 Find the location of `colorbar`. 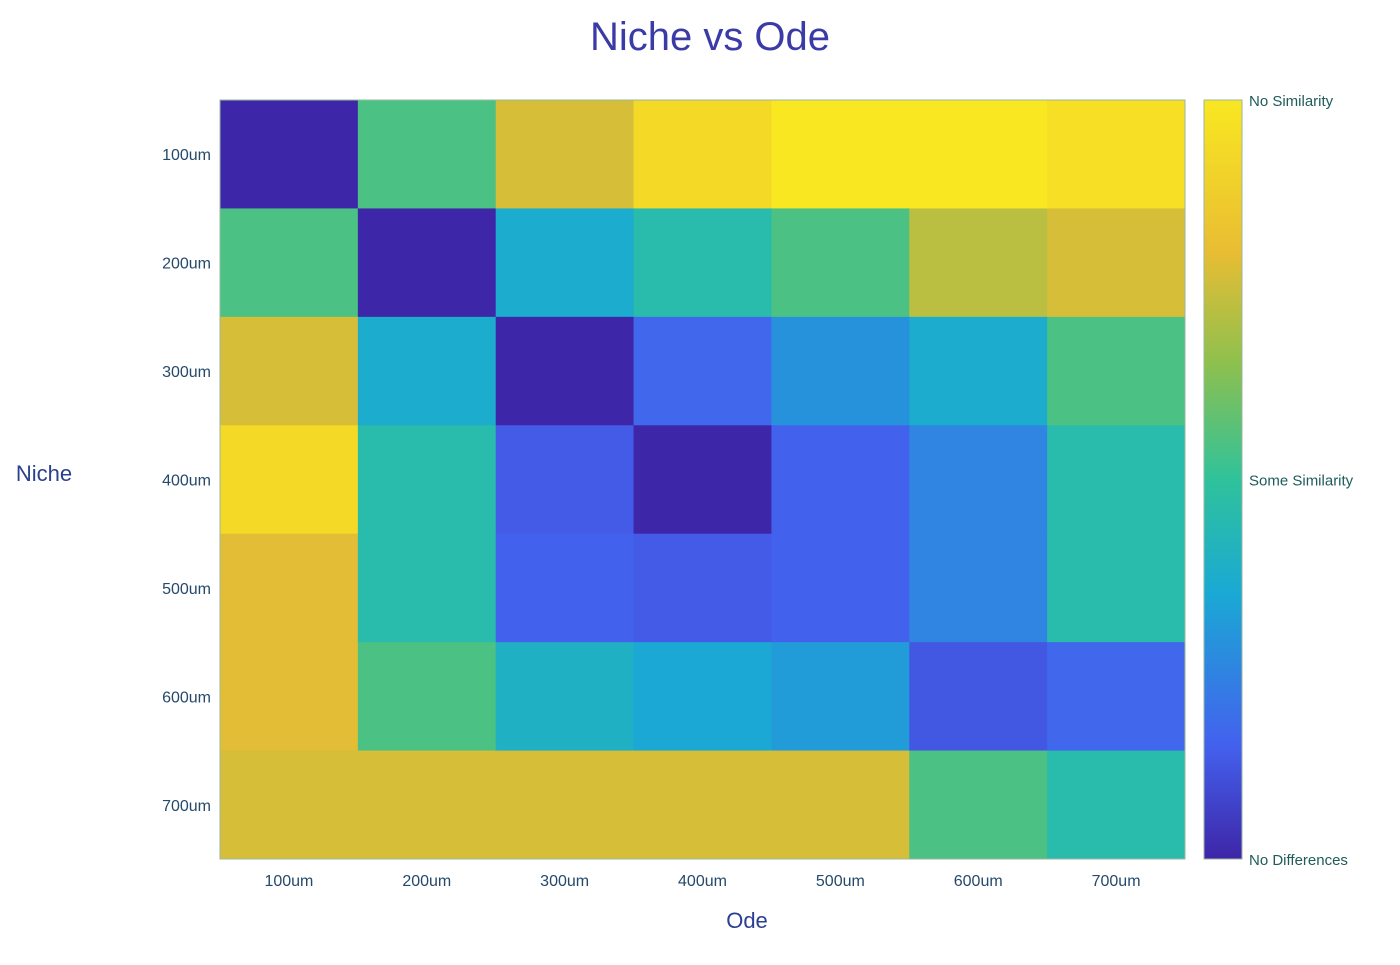

colorbar is located at coordinates (1223, 479).